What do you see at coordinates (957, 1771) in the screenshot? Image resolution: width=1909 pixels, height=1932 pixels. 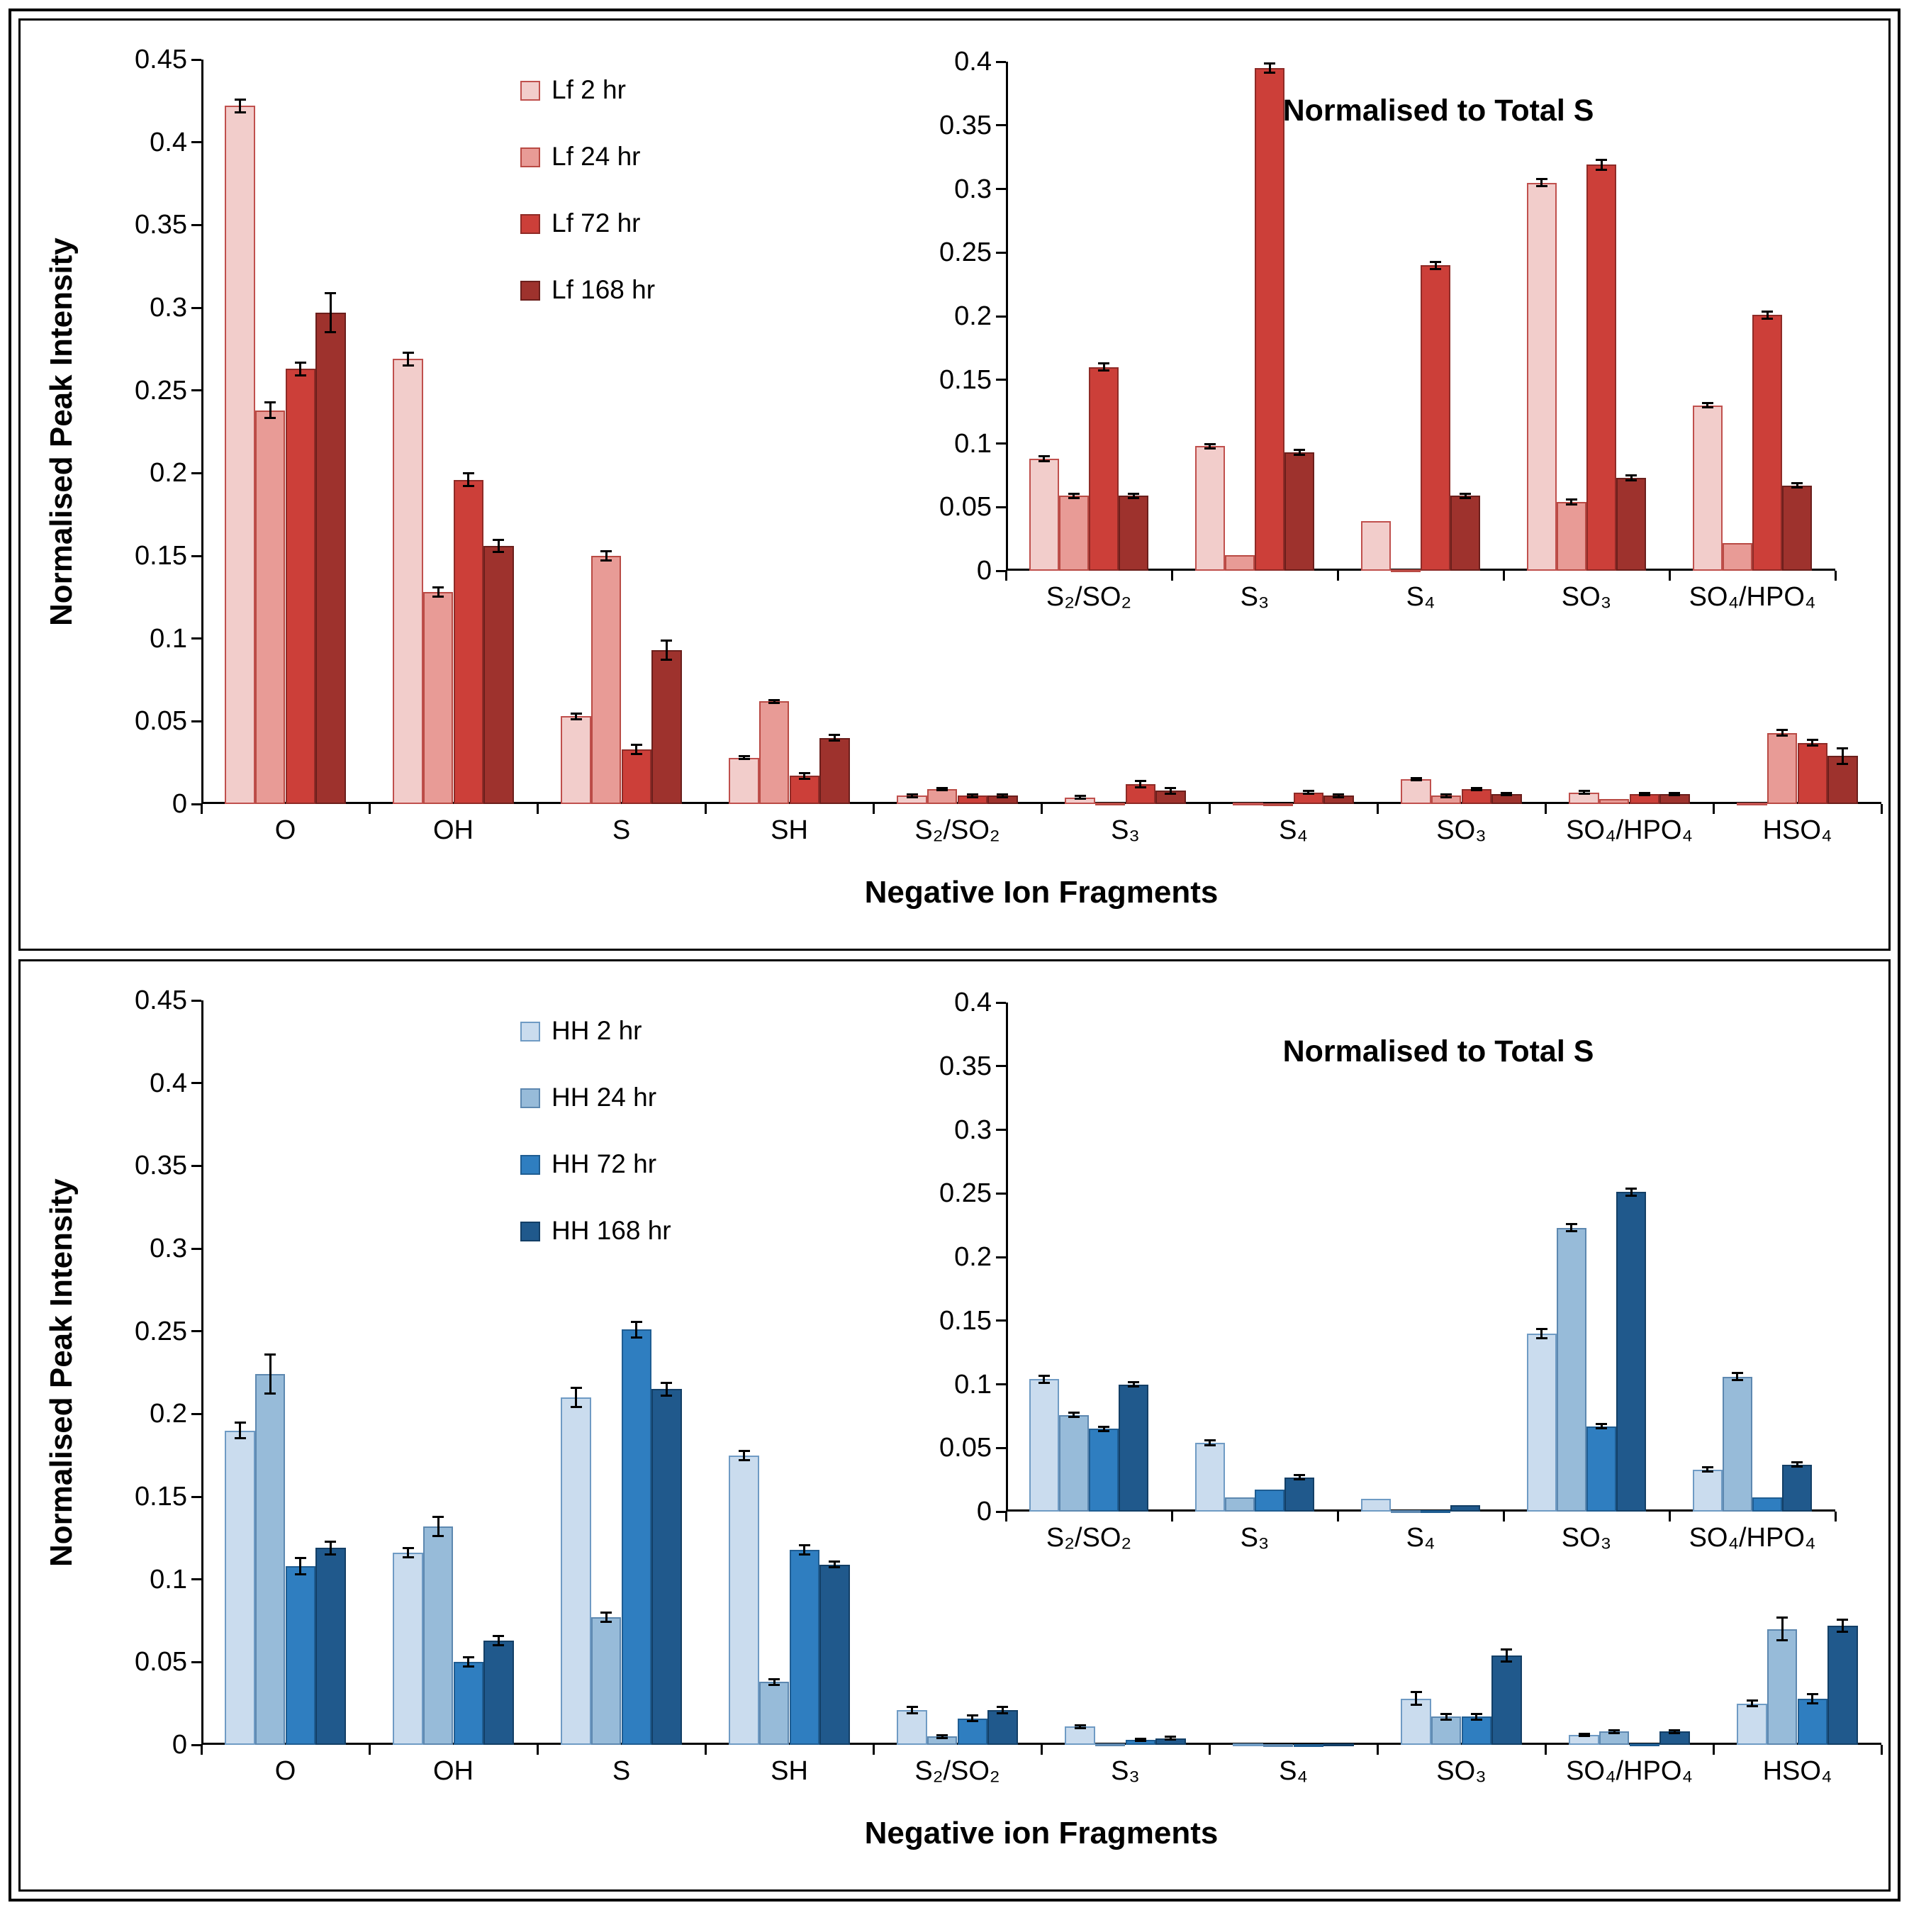 I see `x-category-label: S₂/SO₂` at bounding box center [957, 1771].